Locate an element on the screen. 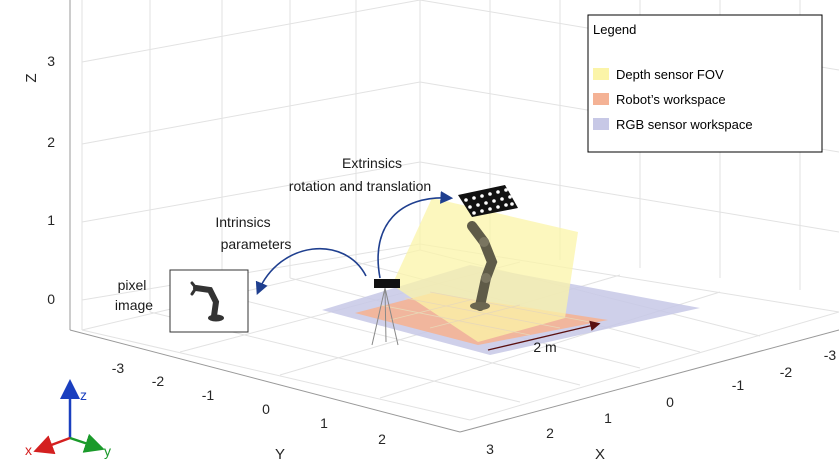 This screenshot has width=839, height=463. triad-z-label: z is located at coordinates (83, 395).